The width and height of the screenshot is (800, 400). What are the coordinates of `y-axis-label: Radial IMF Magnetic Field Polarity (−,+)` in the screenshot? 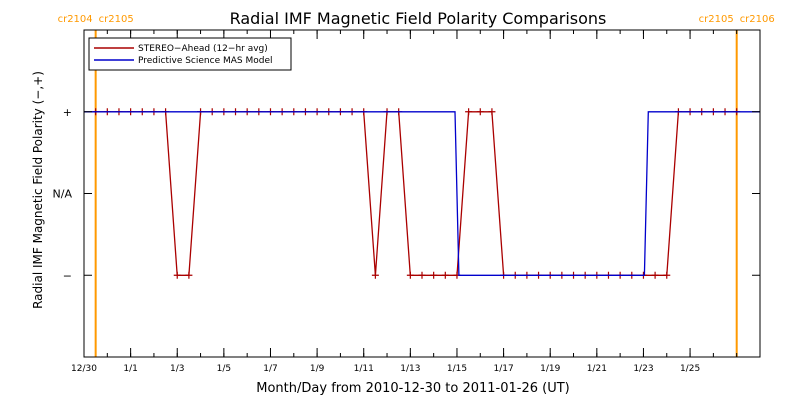 It's located at (38, 190).